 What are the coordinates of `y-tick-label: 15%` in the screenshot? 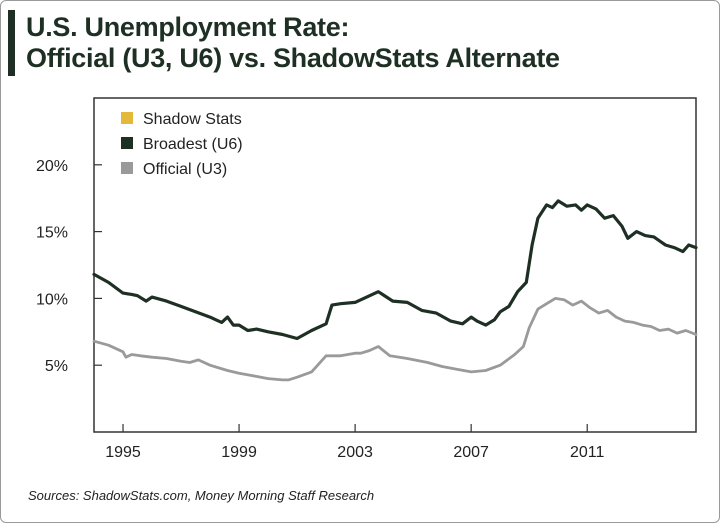 It's located at (52, 233).